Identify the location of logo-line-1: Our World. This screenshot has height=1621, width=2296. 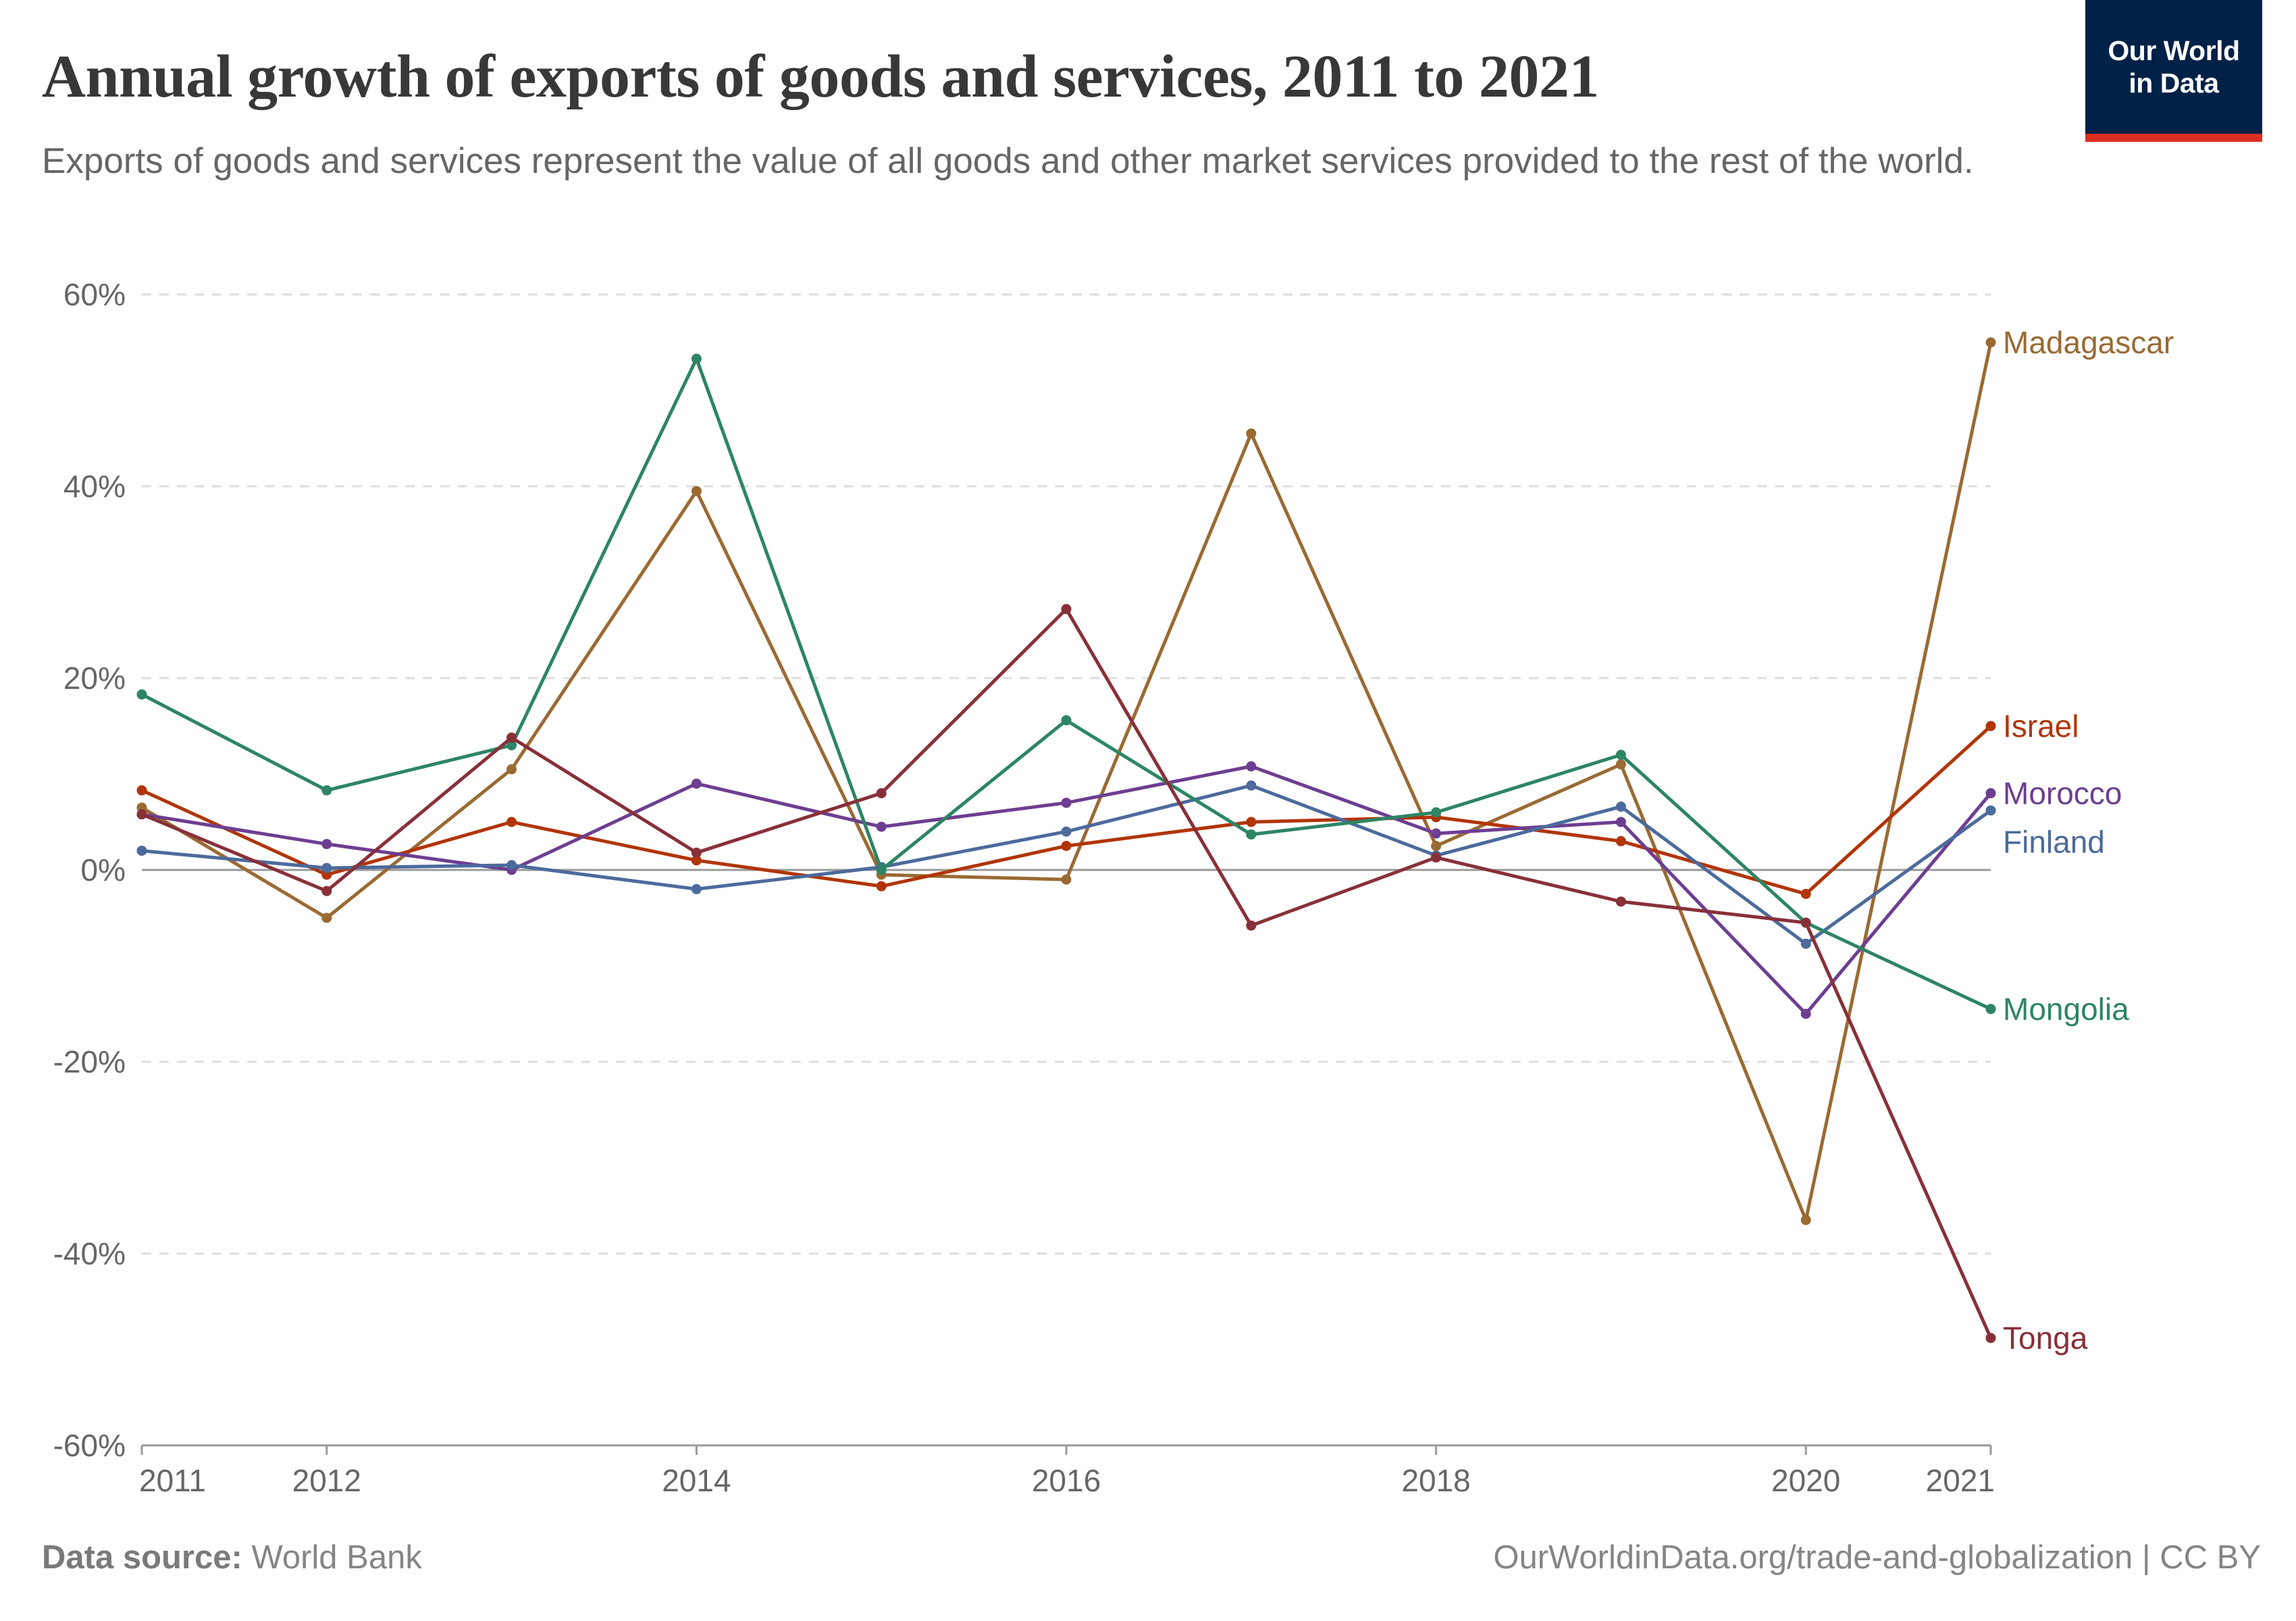
(2174, 50).